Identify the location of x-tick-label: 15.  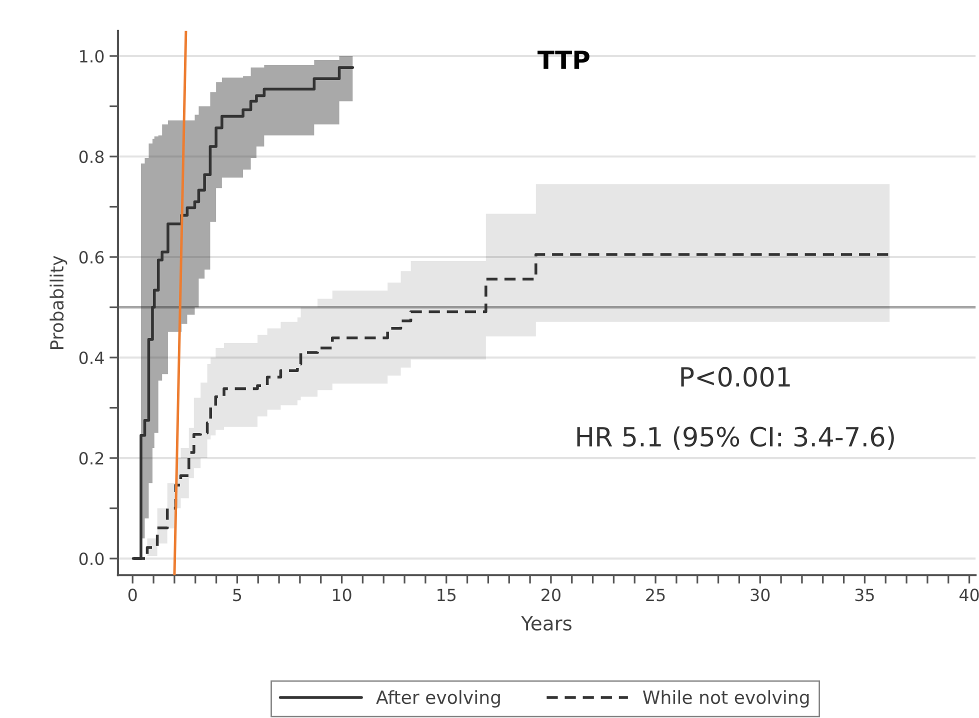
(447, 595).